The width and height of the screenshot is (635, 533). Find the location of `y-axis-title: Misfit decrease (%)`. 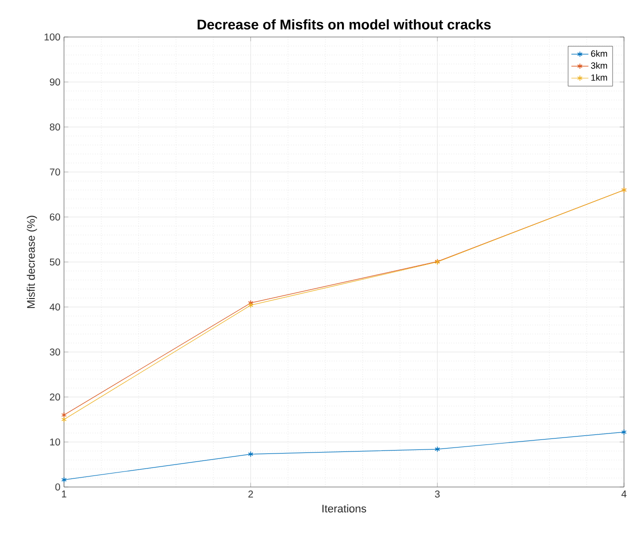

y-axis-title: Misfit decrease (%) is located at coordinates (32, 262).